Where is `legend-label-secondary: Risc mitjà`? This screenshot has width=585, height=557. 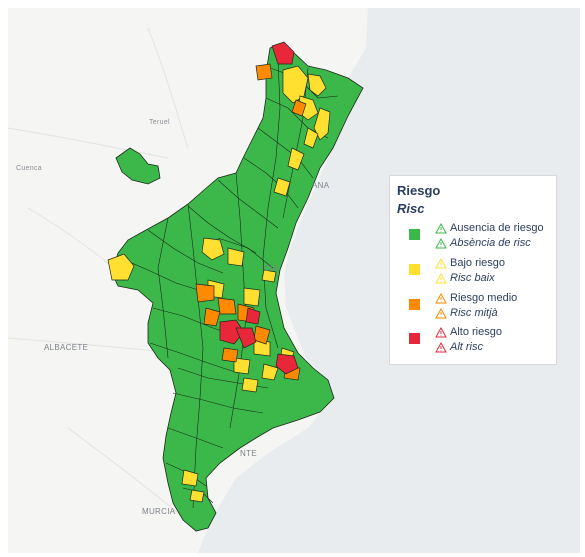
legend-label-secondary: Risc mitjà is located at coordinates (474, 313).